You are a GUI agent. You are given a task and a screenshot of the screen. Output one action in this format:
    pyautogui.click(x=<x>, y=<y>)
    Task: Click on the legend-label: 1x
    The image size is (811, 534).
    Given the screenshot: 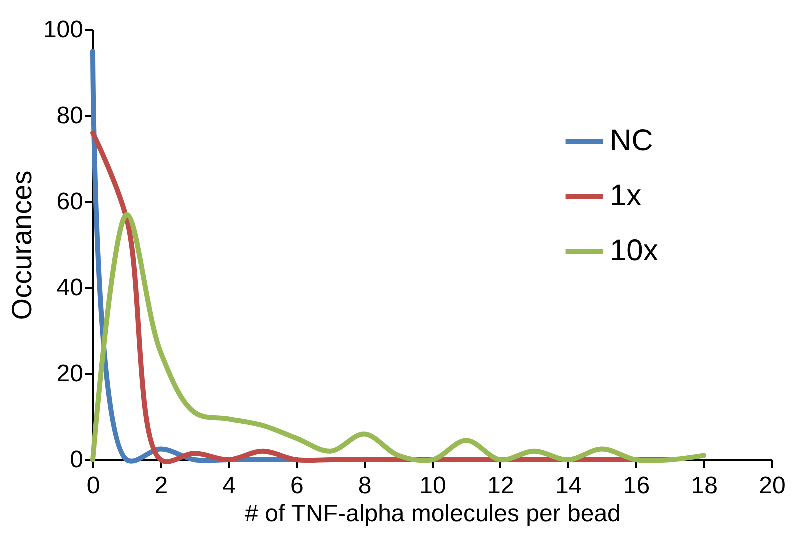 What is the action you would take?
    pyautogui.click(x=626, y=196)
    